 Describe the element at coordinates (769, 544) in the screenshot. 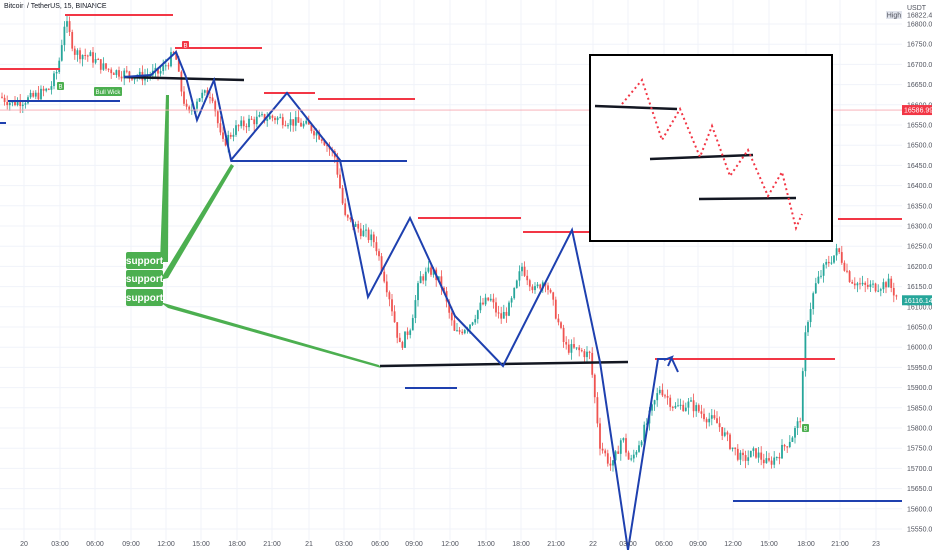

I see `x-tick-label: 15:00` at that location.